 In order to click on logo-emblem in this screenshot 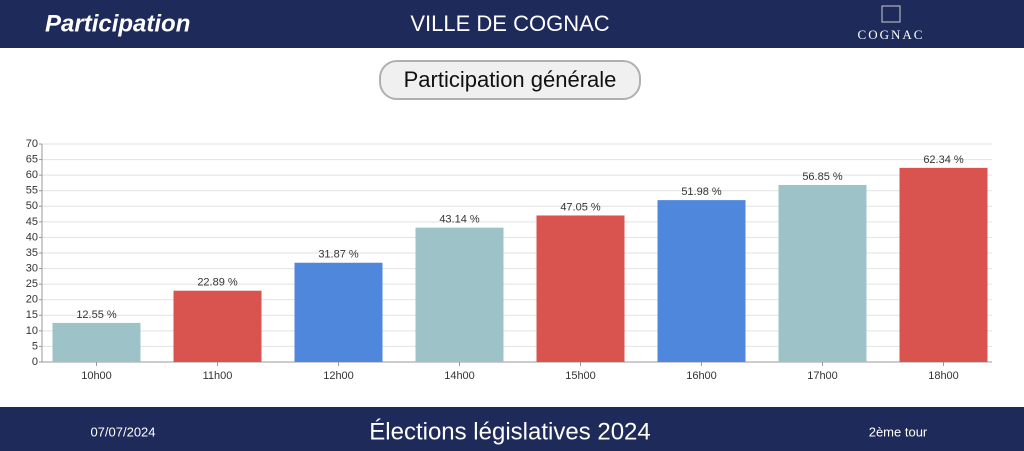, I will do `click(891, 14)`.